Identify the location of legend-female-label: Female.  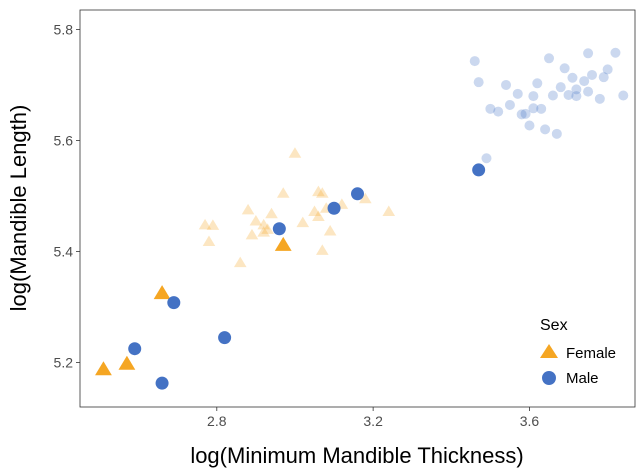
(591, 353).